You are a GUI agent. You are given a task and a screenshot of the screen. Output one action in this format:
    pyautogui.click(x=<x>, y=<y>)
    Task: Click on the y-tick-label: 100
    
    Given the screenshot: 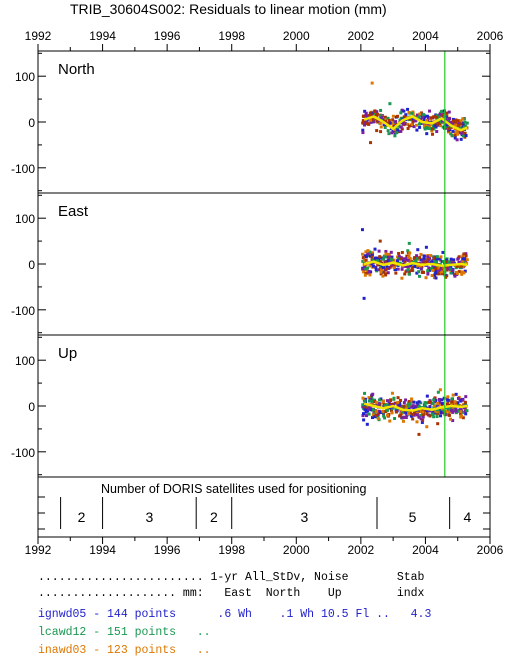 What is the action you would take?
    pyautogui.click(x=25, y=219)
    